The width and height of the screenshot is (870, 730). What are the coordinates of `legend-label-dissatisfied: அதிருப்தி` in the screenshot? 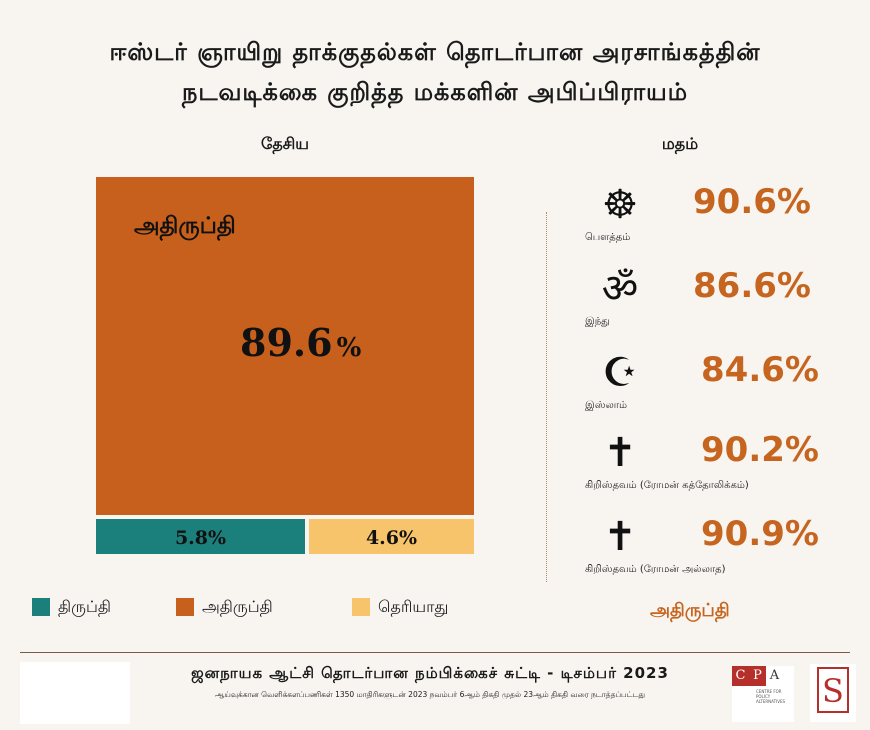 It's located at (237, 606).